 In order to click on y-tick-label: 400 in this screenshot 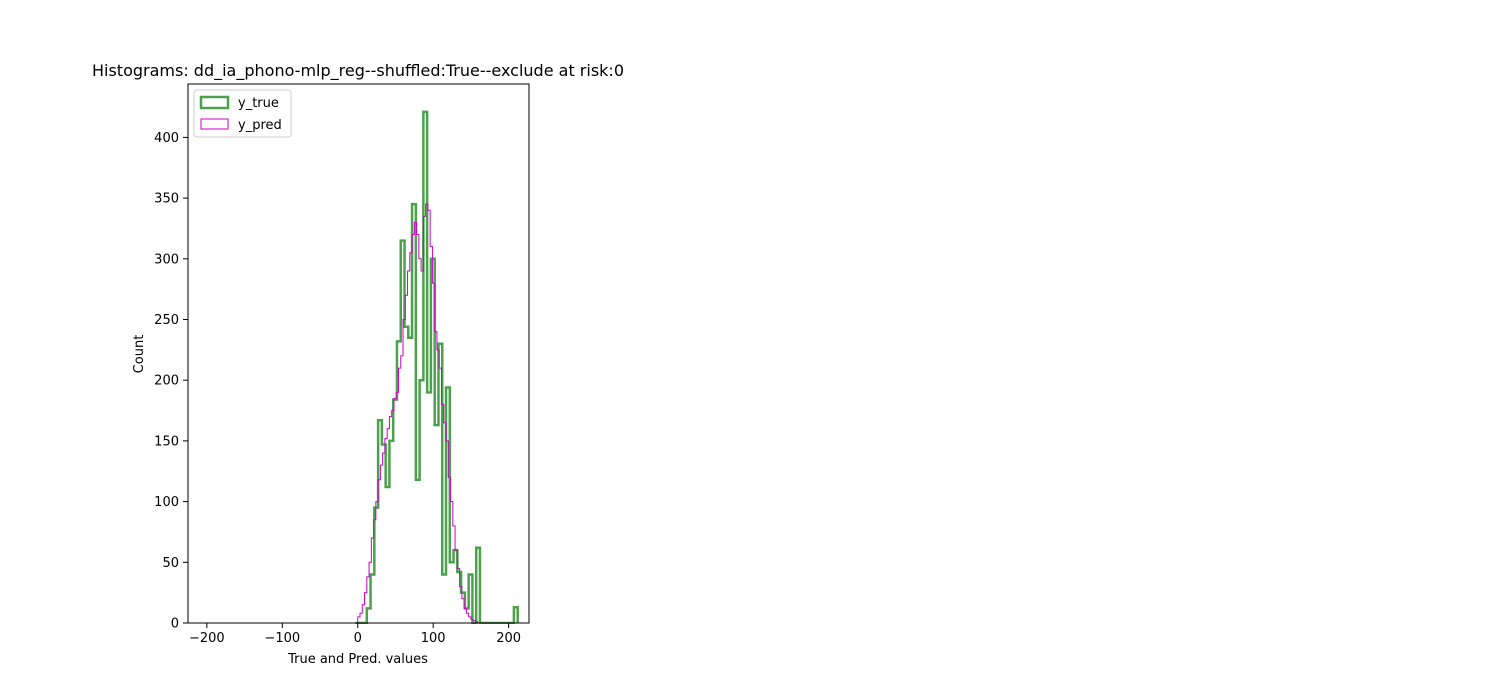, I will do `click(166, 138)`.